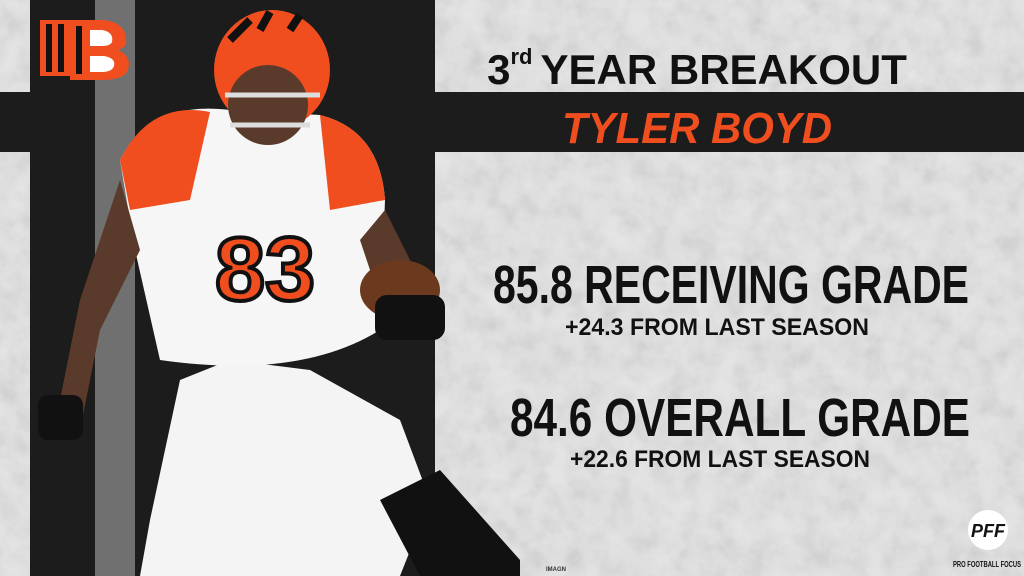  I want to click on jersey-number: 83, so click(265, 270).